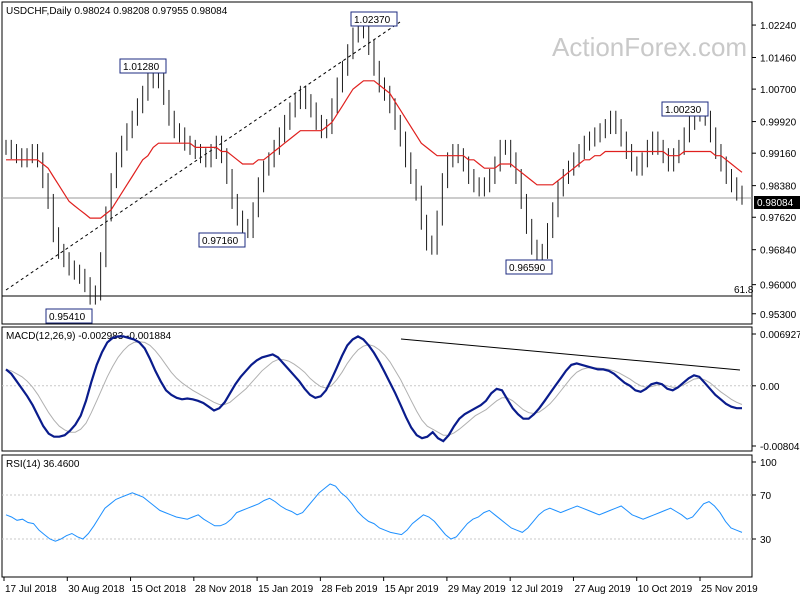 This screenshot has width=800, height=600. What do you see at coordinates (729, 589) in the screenshot?
I see `x-tick-label: 25 Nov 2019` at bounding box center [729, 589].